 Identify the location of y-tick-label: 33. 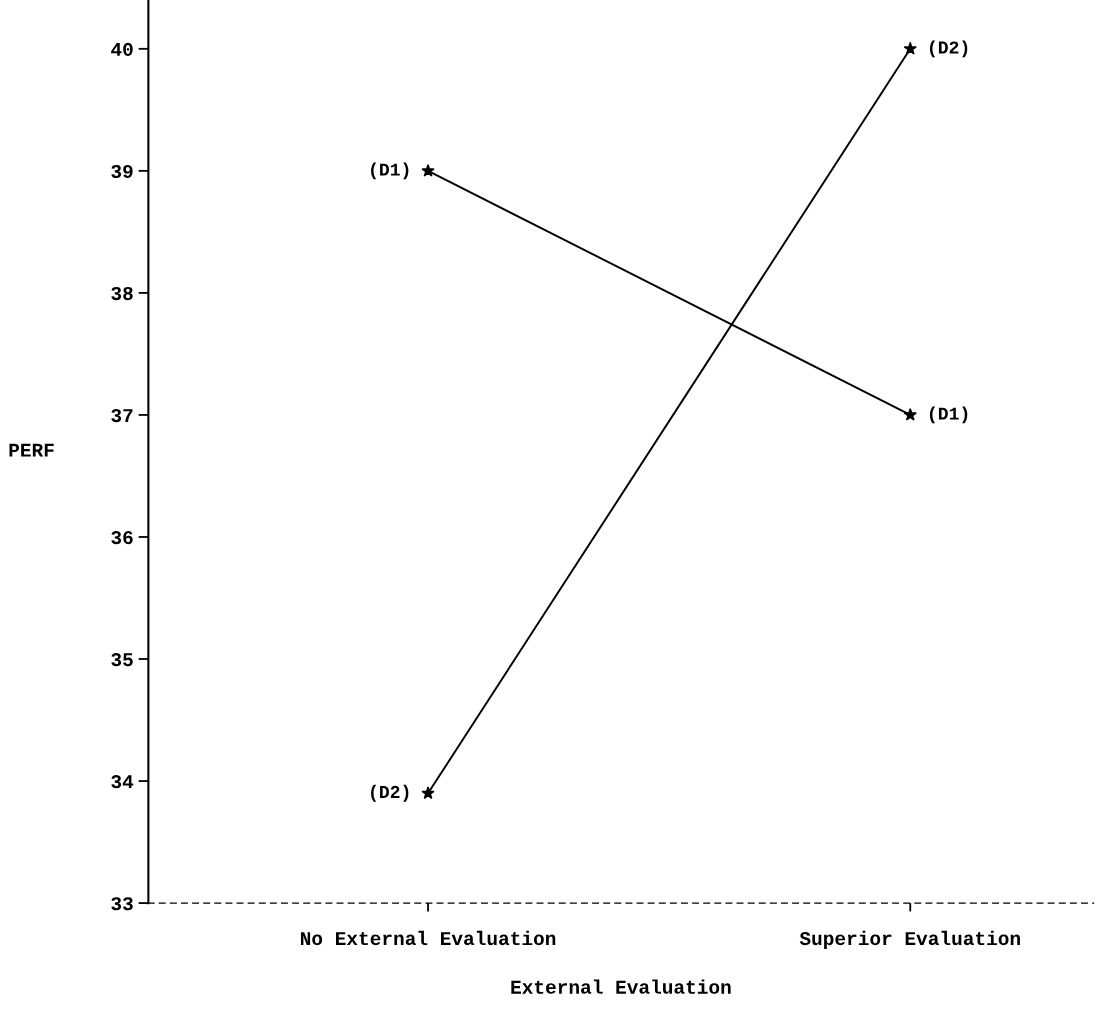
(122, 904).